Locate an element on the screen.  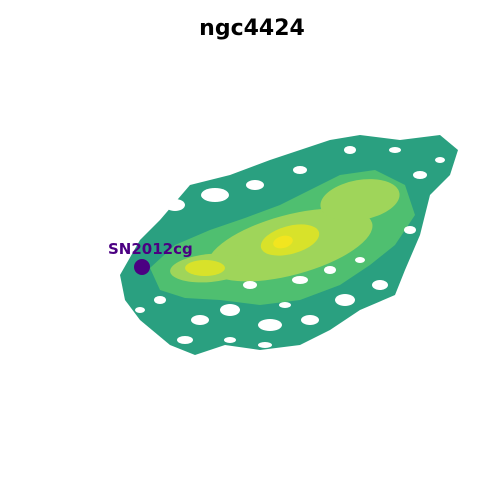
emission-peak is located at coordinates (283, 242).